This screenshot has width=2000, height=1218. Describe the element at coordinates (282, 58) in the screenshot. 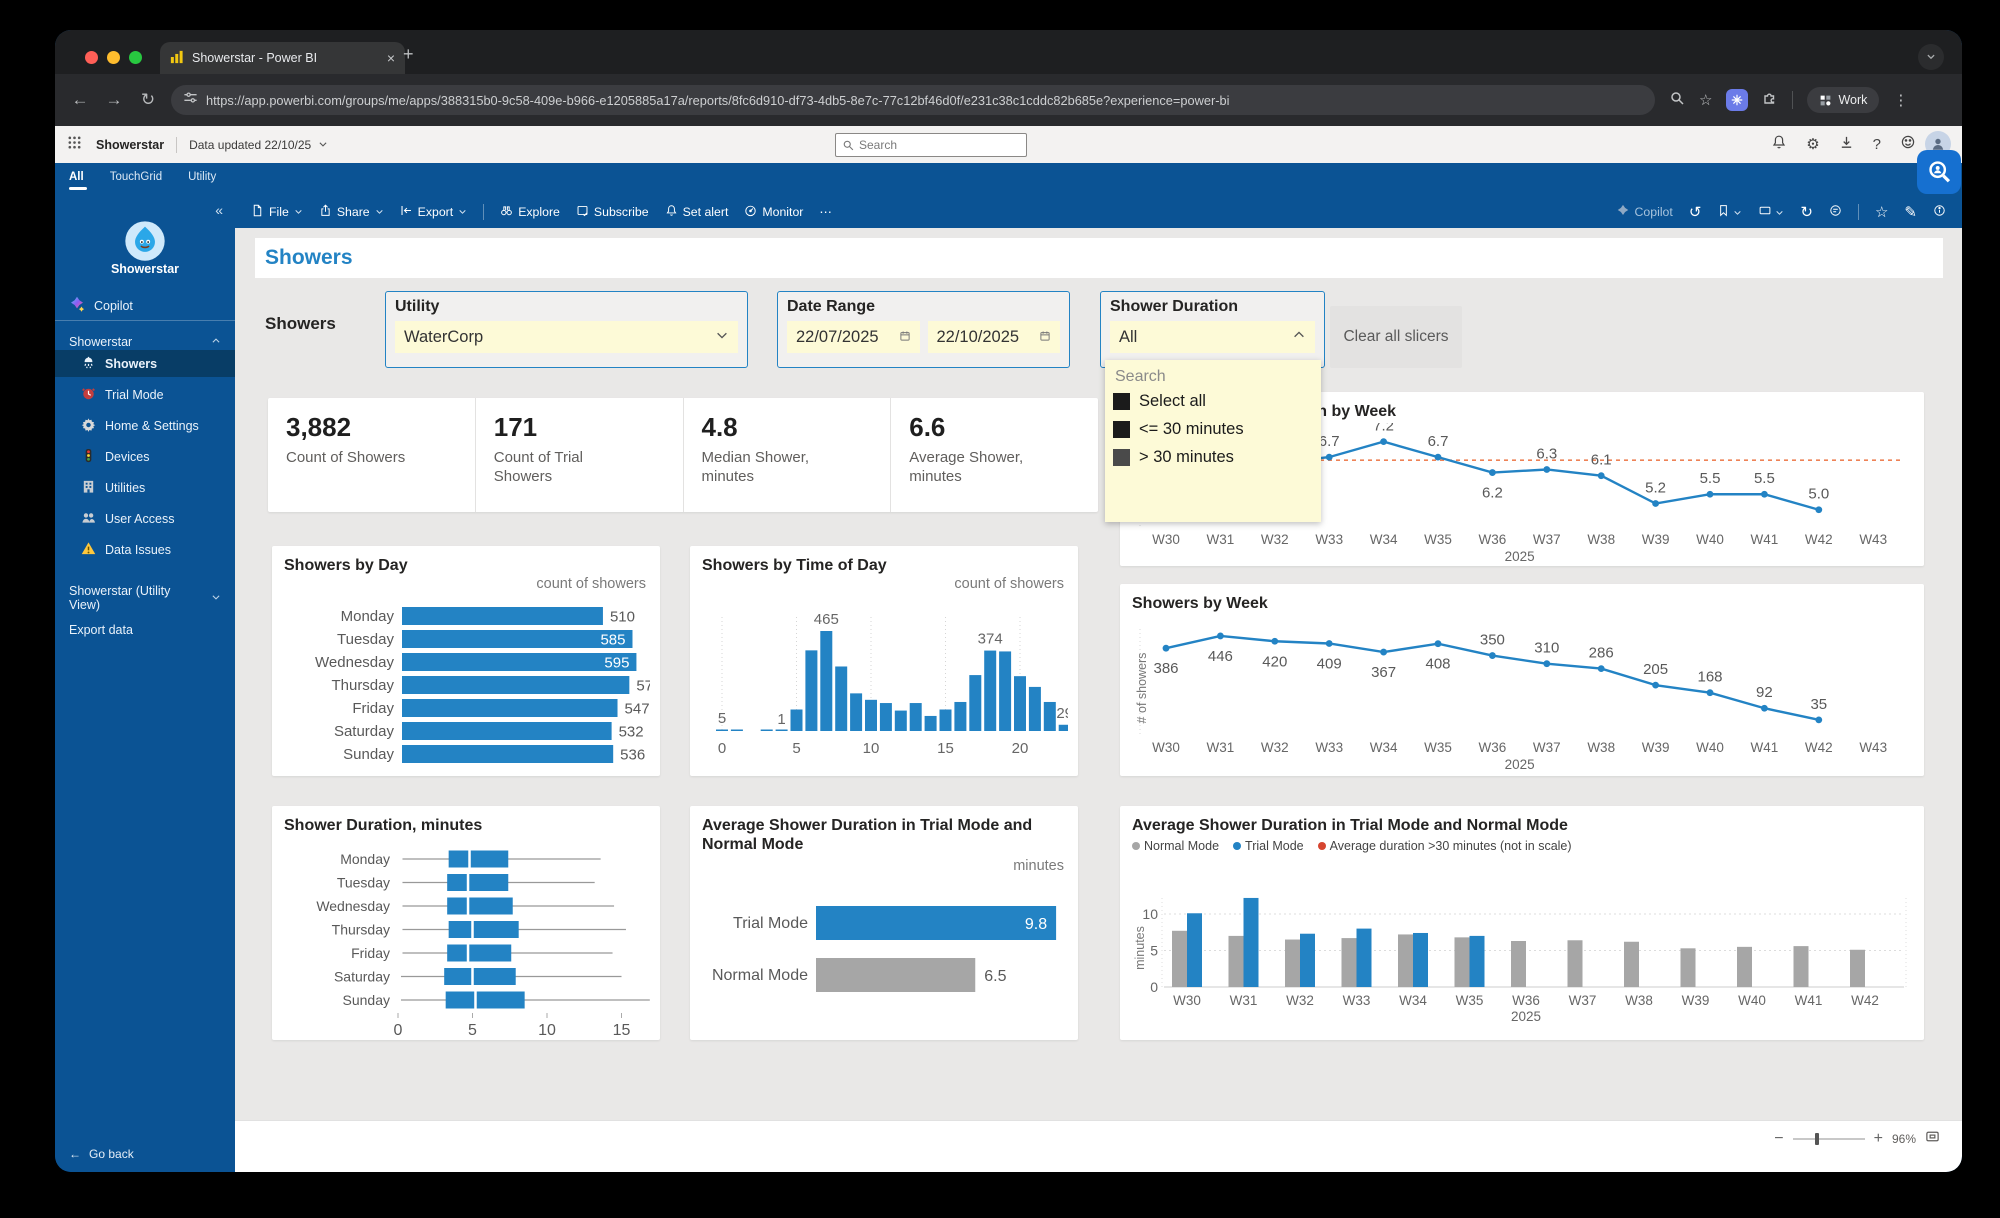

I see `browser-tab: Showerstar - Power BI ×` at that location.